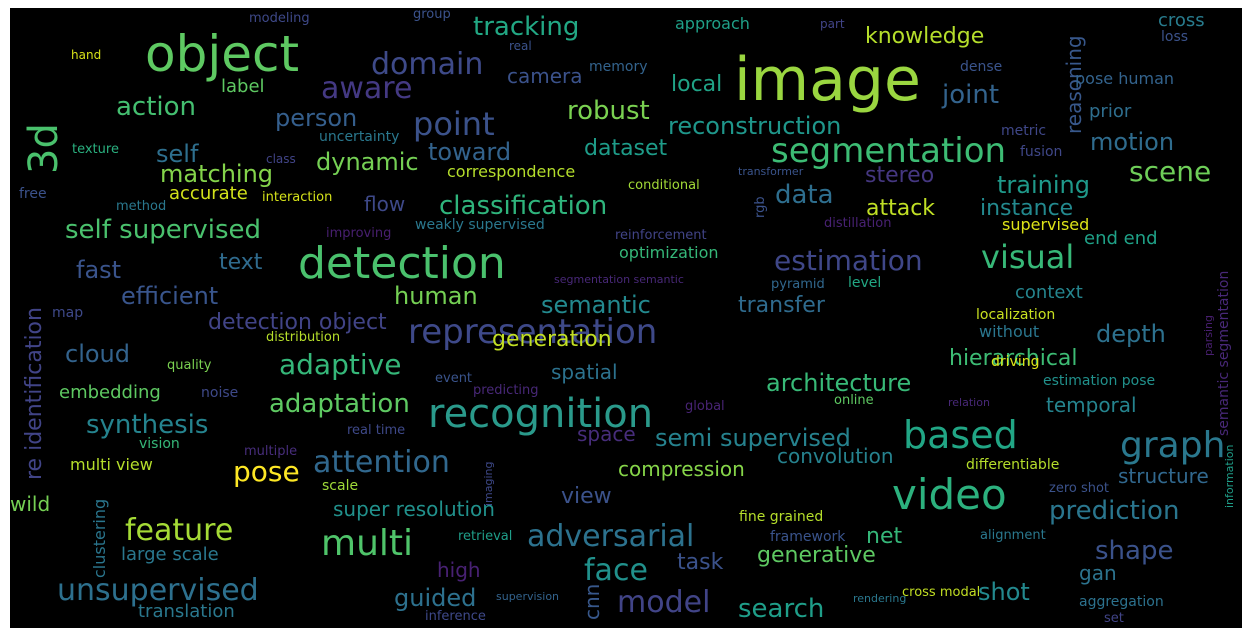 Image resolution: width=1252 pixels, height=636 pixels. Describe the element at coordinates (402, 263) in the screenshot. I see `word-cloud-term: detection` at that location.